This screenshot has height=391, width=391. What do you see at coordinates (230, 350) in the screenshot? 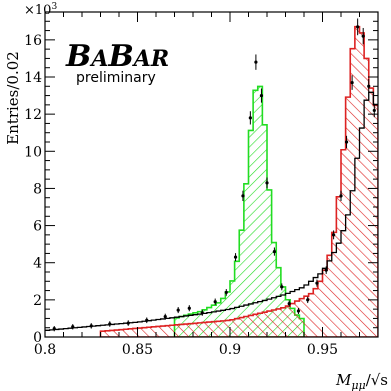
I see `x-tick-label: 0.9` at bounding box center [230, 350].